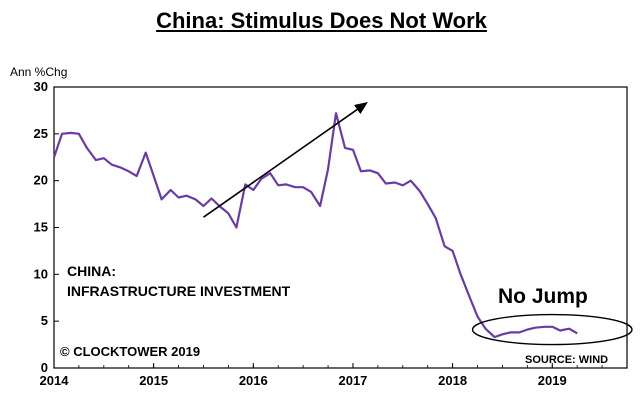  Describe the element at coordinates (38, 72) in the screenshot. I see `y-axis-label: Ann %Chg` at that location.